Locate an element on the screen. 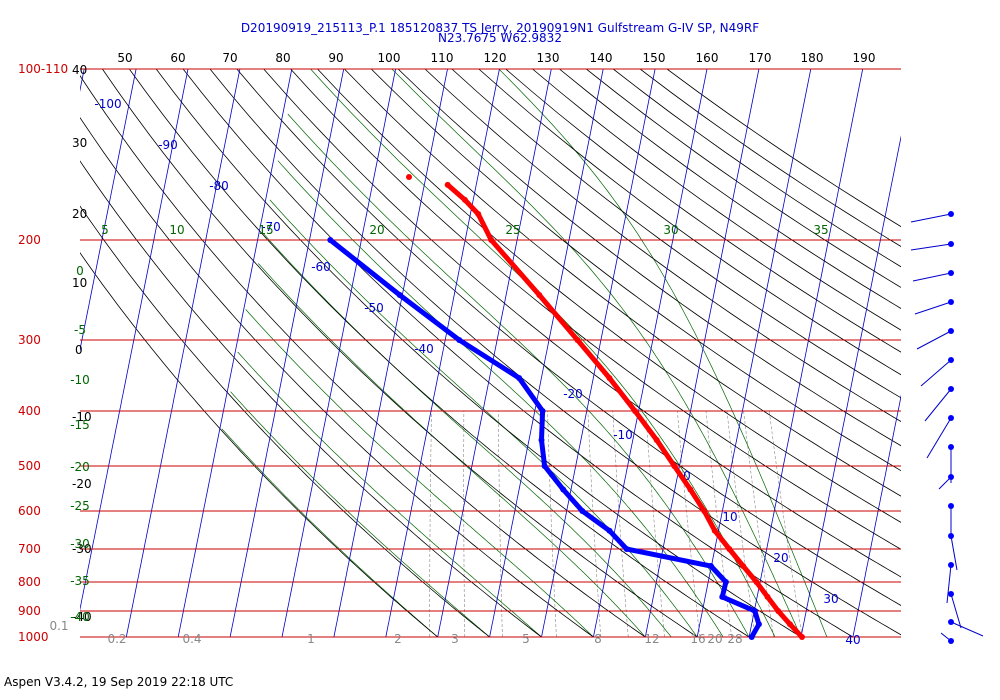 The image size is (1000, 700). top-scale-label: 60 is located at coordinates (177, 58).